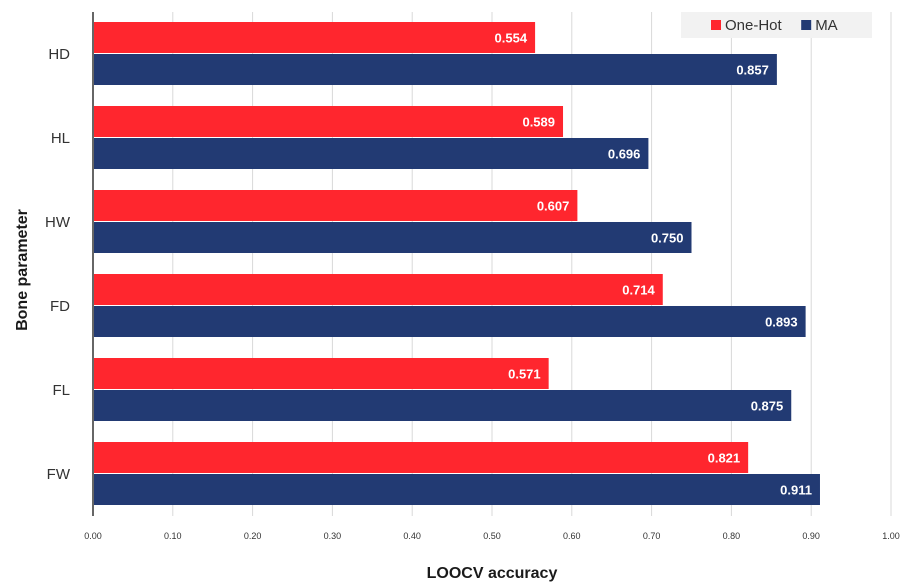 Image resolution: width=903 pixels, height=584 pixels. What do you see at coordinates (538, 122) in the screenshot?
I see `data-label: 0.589` at bounding box center [538, 122].